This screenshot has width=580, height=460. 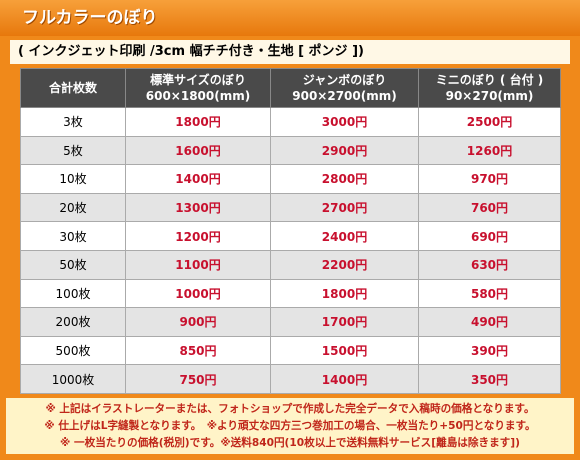 What do you see at coordinates (73, 150) in the screenshot?
I see `quantity-cell: 5枚` at bounding box center [73, 150].